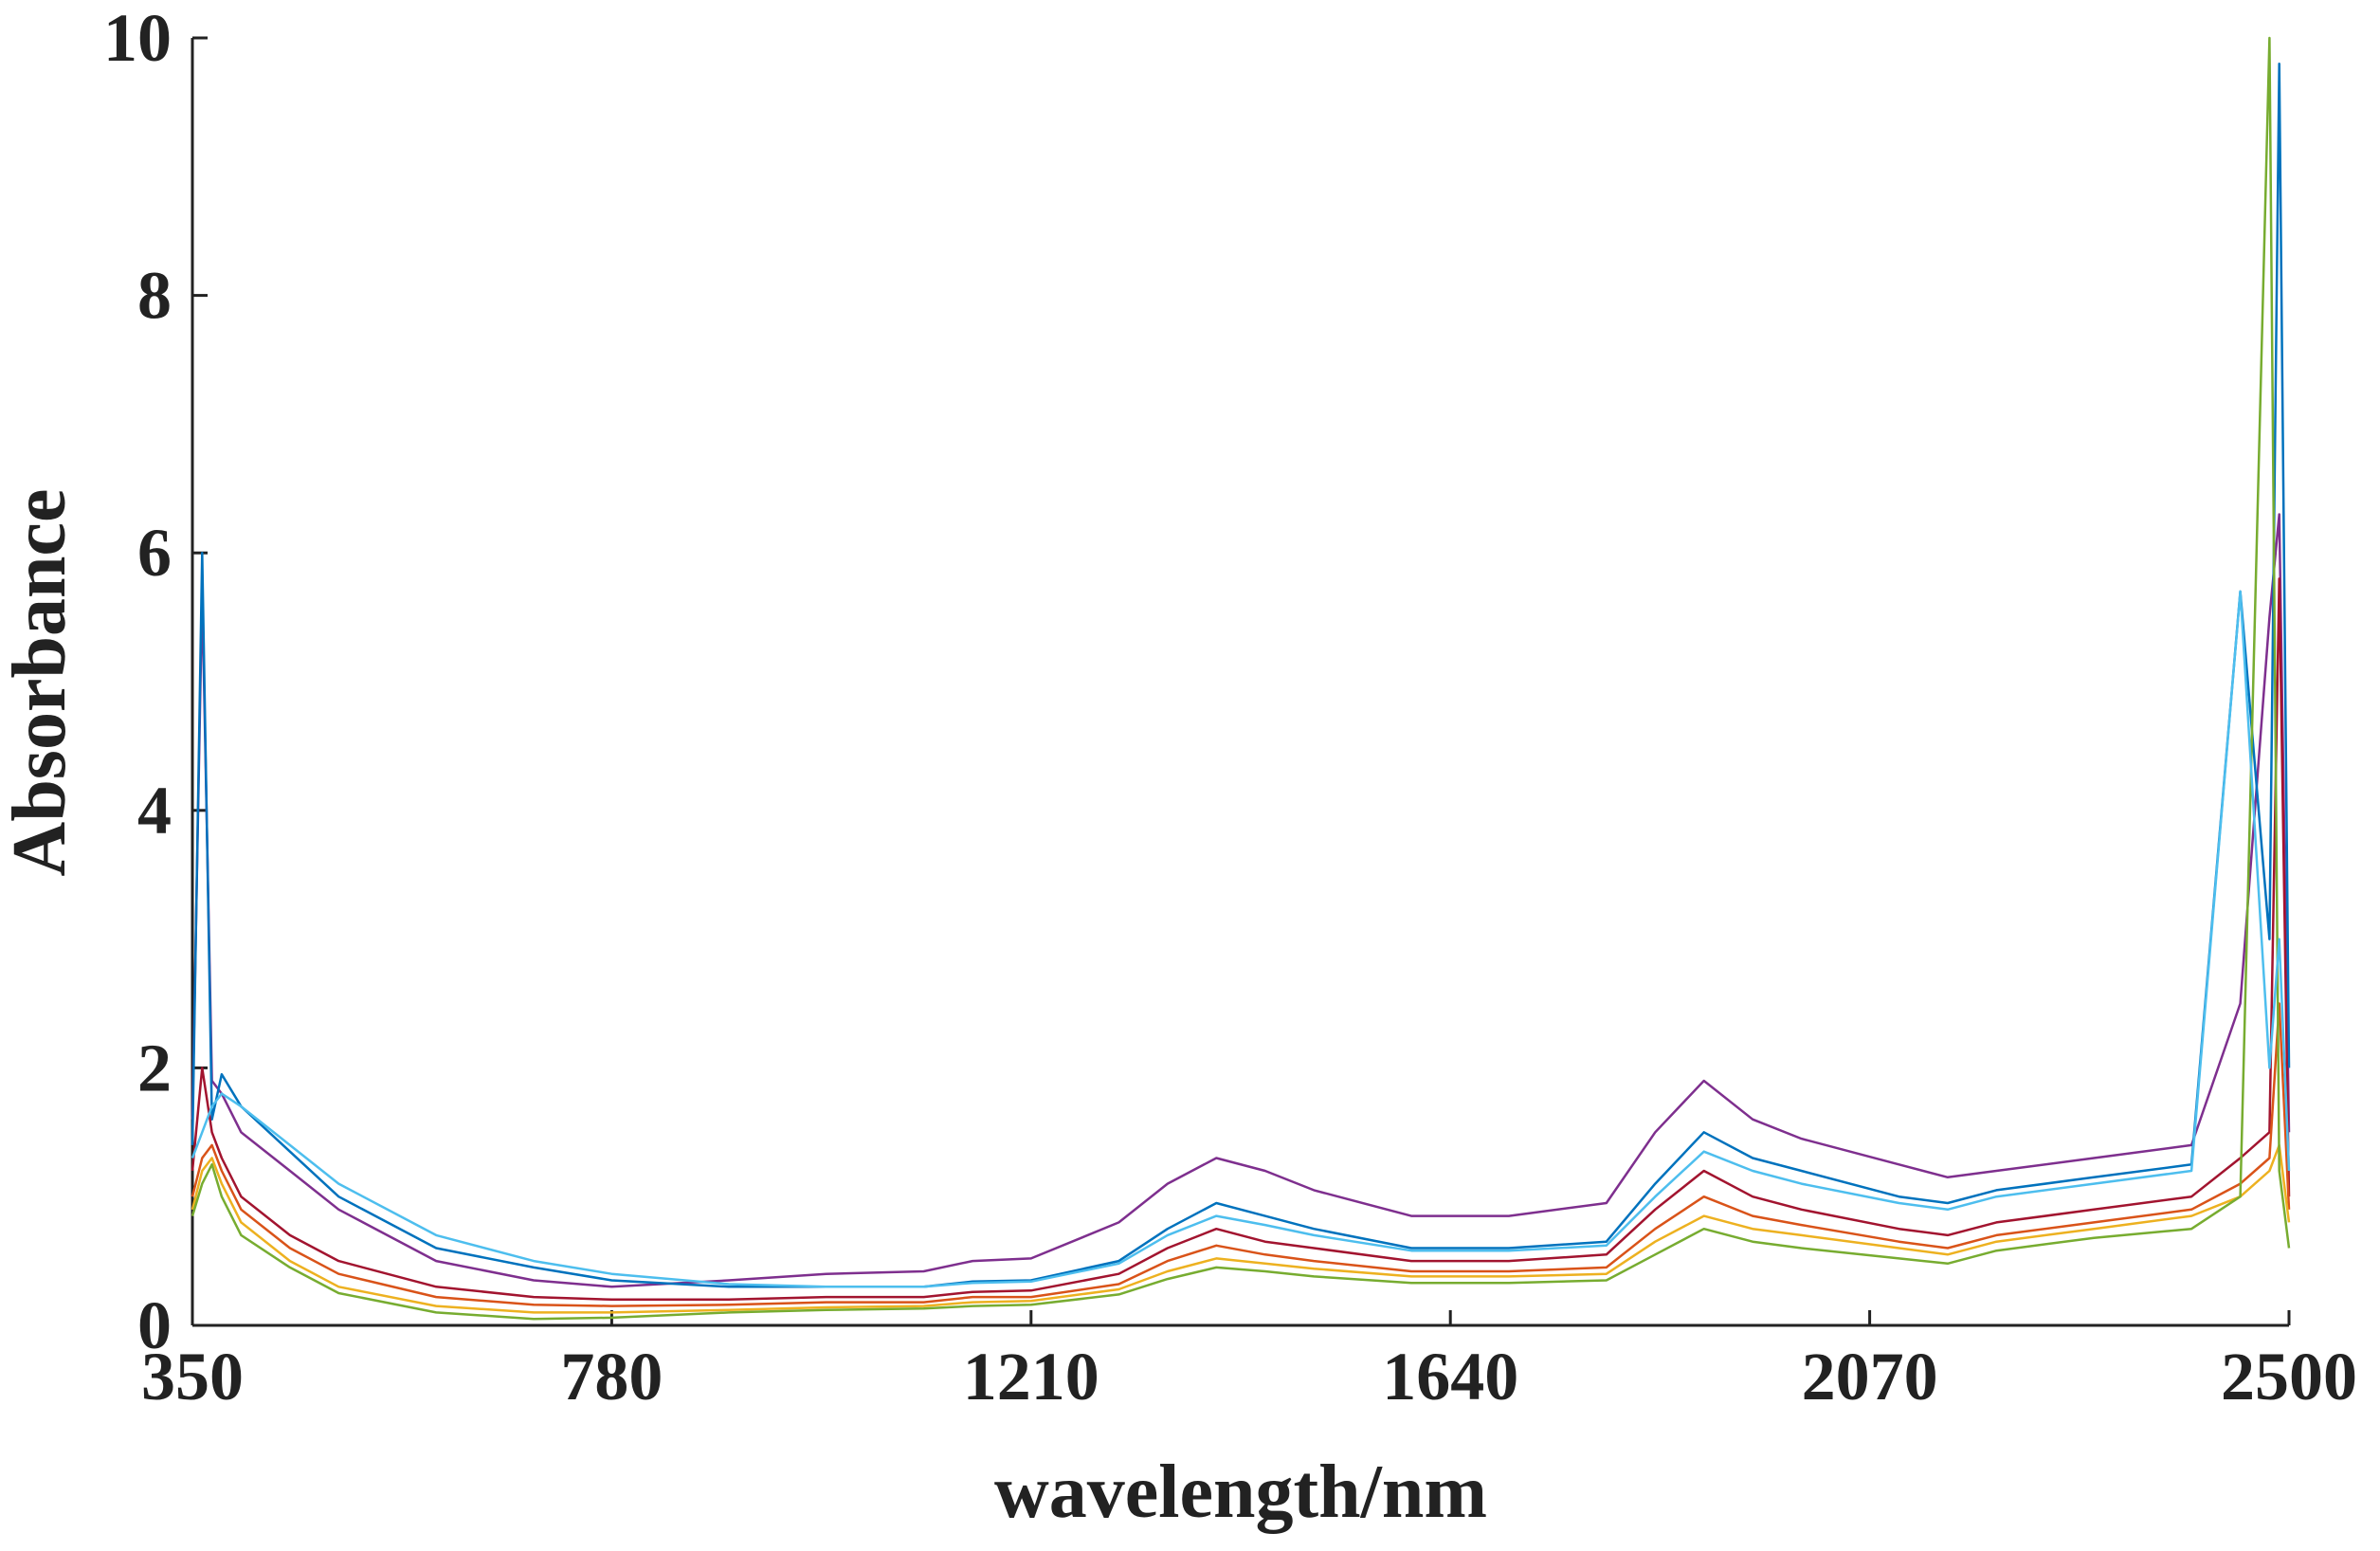 The image size is (2380, 1551). What do you see at coordinates (1240, 1492) in the screenshot?
I see `x-axis-title: wavelength/nm` at bounding box center [1240, 1492].